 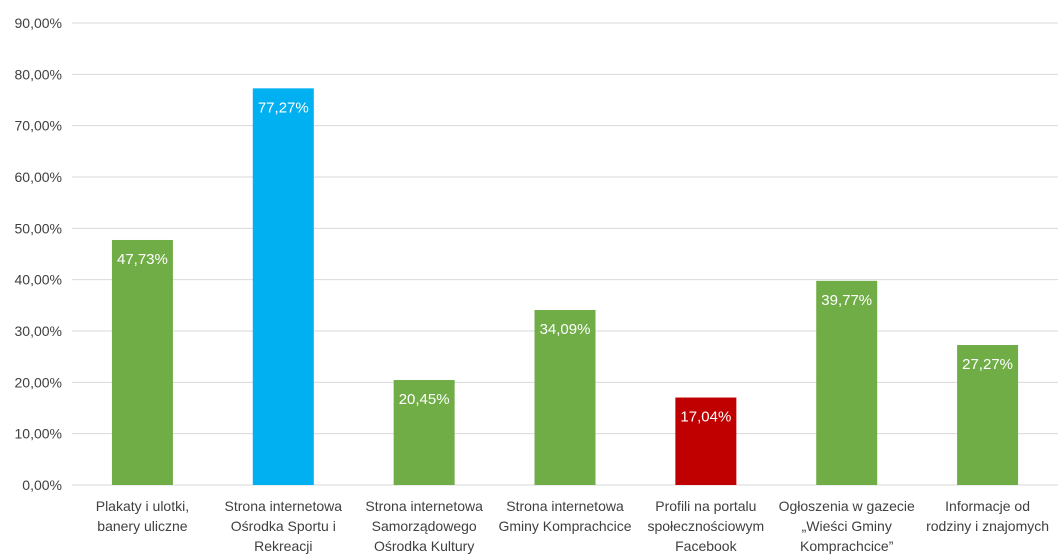 I want to click on x-category-label-line: Profili na portalu, so click(x=705, y=506).